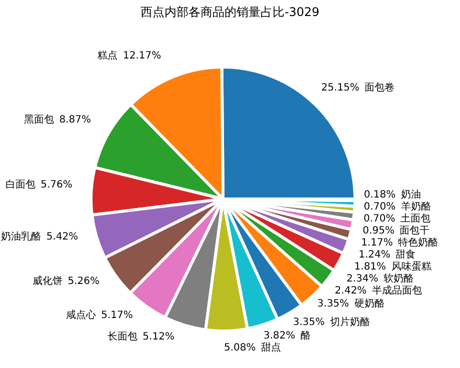 The height and width of the screenshot is (368, 460). I want to click on data-label: 5.12%, so click(158, 336).